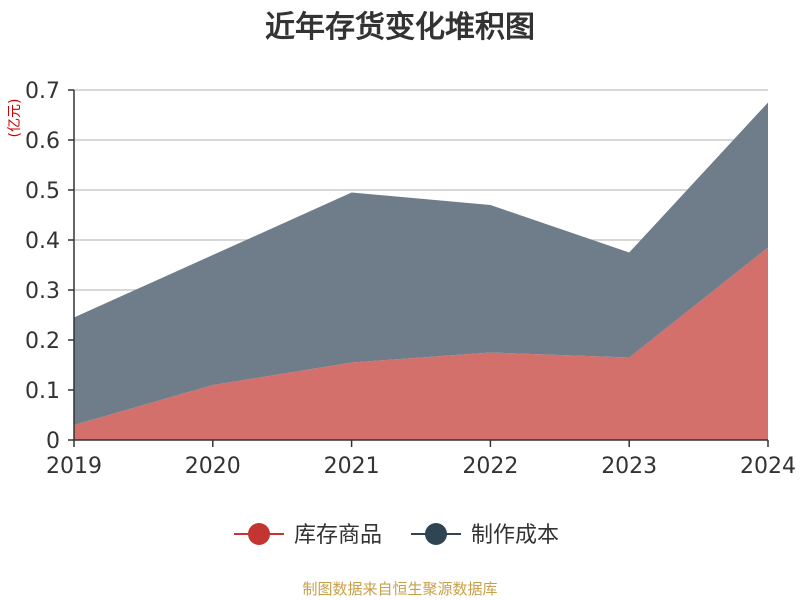 The height and width of the screenshot is (600, 800). Describe the element at coordinates (74, 466) in the screenshot. I see `x-tick-label: 2019` at that location.